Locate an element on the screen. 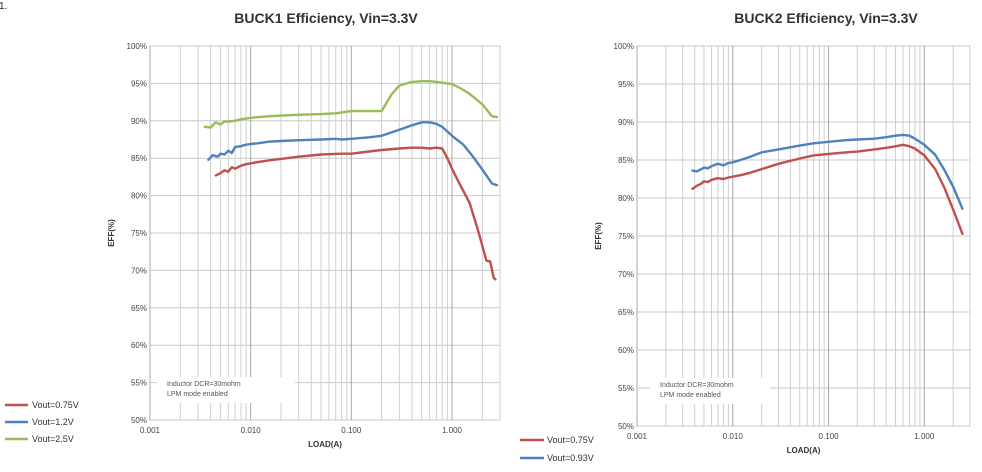 Image resolution: width=982 pixels, height=472 pixels. chart-title: BUCK1 Efficiency, Vin=3.3V is located at coordinates (326, 18).